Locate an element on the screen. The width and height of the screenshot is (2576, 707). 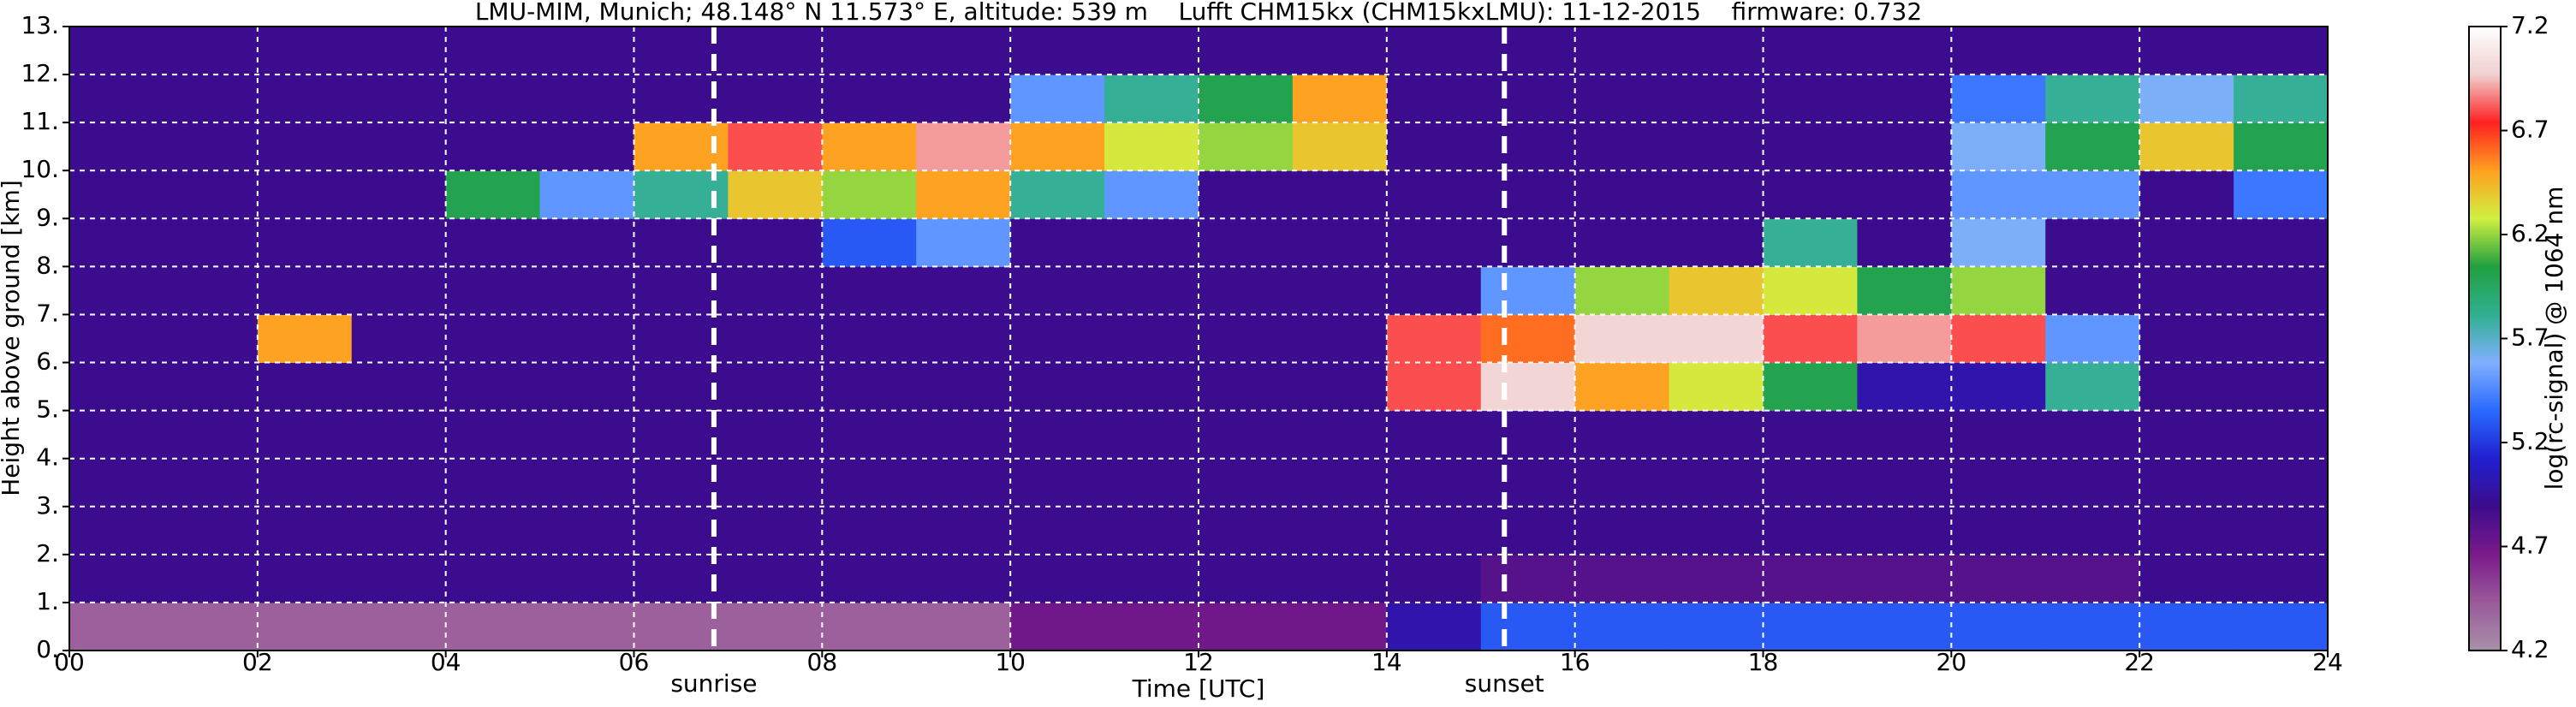
colorbar-tick-label: 5.7 is located at coordinates (2530, 338).